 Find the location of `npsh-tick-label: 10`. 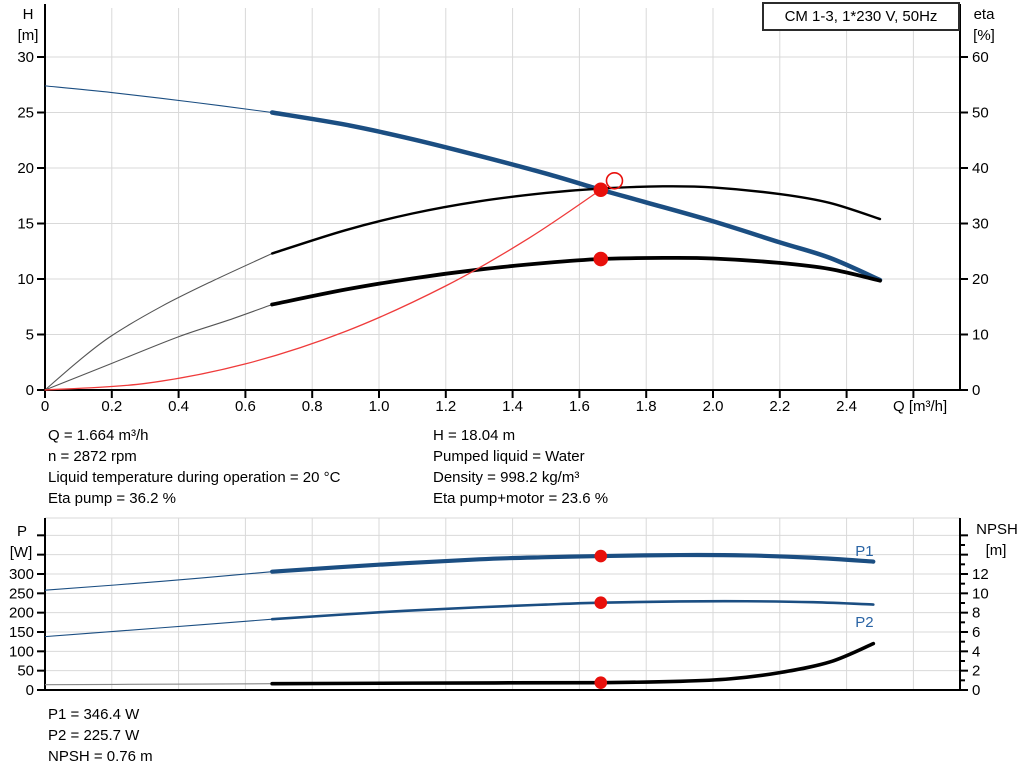

npsh-tick-label: 10 is located at coordinates (980, 593).